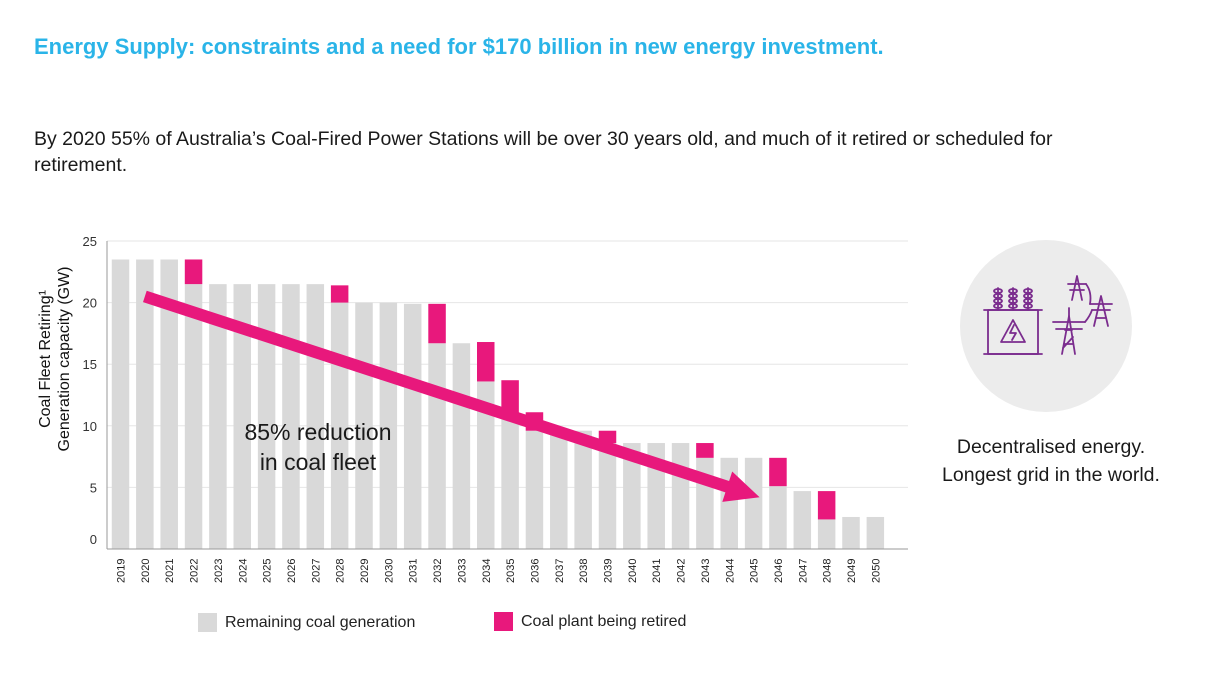 Image resolution: width=1226 pixels, height=690 pixels. Describe the element at coordinates (365, 571) in the screenshot. I see `x-tick-label: 2029` at that location.